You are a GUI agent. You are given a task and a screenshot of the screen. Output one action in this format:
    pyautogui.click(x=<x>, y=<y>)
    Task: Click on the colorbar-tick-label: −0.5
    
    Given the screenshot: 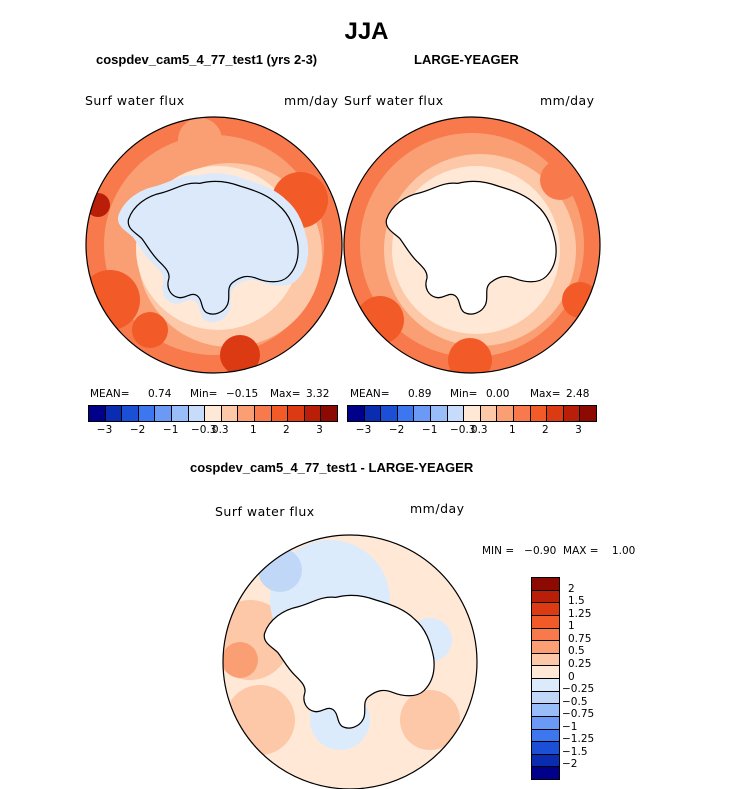 What is the action you would take?
    pyautogui.click(x=575, y=701)
    